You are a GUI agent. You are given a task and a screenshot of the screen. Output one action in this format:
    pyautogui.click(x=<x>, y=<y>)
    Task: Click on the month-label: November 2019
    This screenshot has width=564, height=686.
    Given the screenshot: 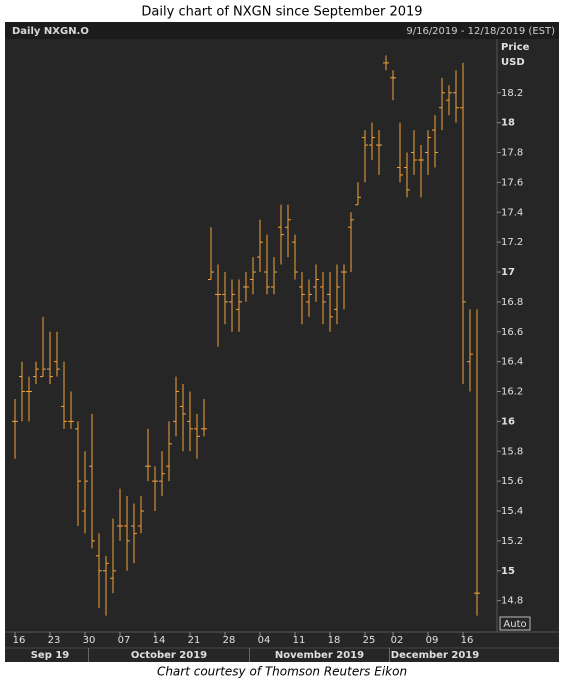 What is the action you would take?
    pyautogui.click(x=319, y=655)
    